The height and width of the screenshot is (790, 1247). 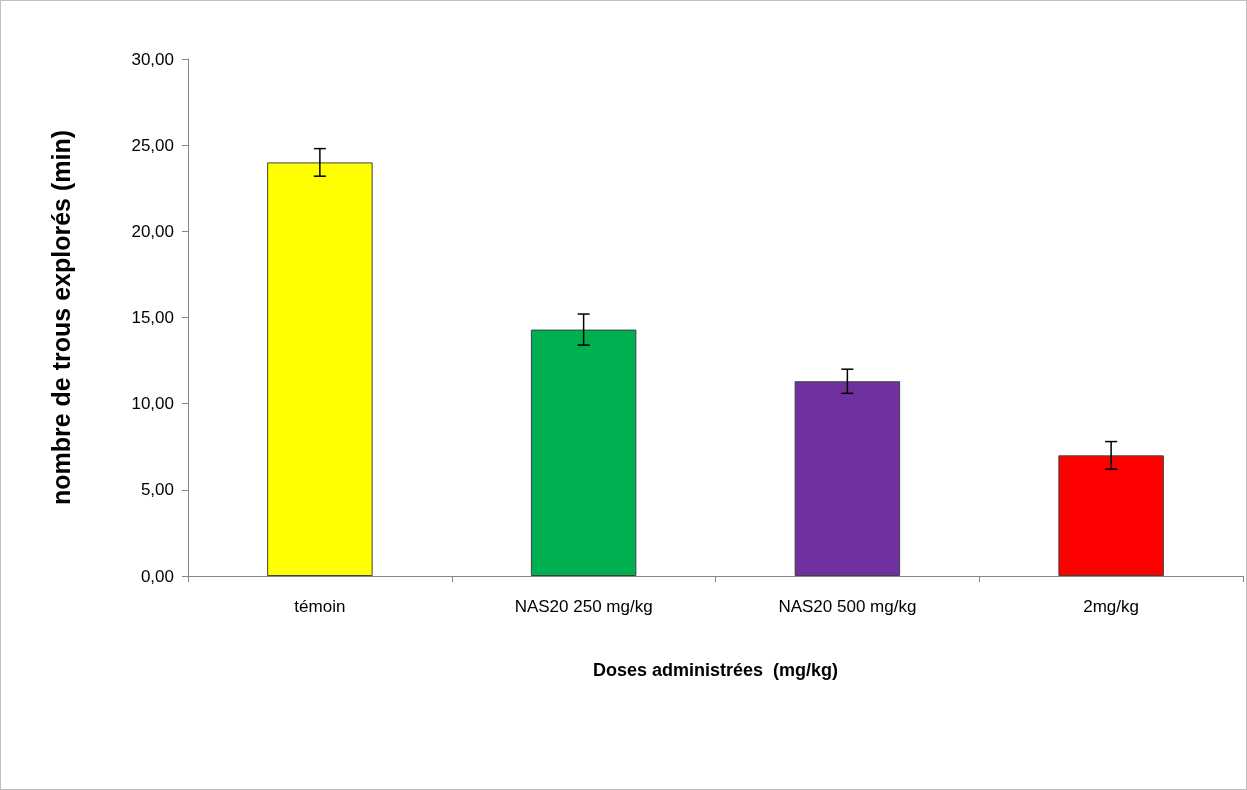 I want to click on y-axis-title: nombre de trous explorés (min), so click(x=60, y=317).